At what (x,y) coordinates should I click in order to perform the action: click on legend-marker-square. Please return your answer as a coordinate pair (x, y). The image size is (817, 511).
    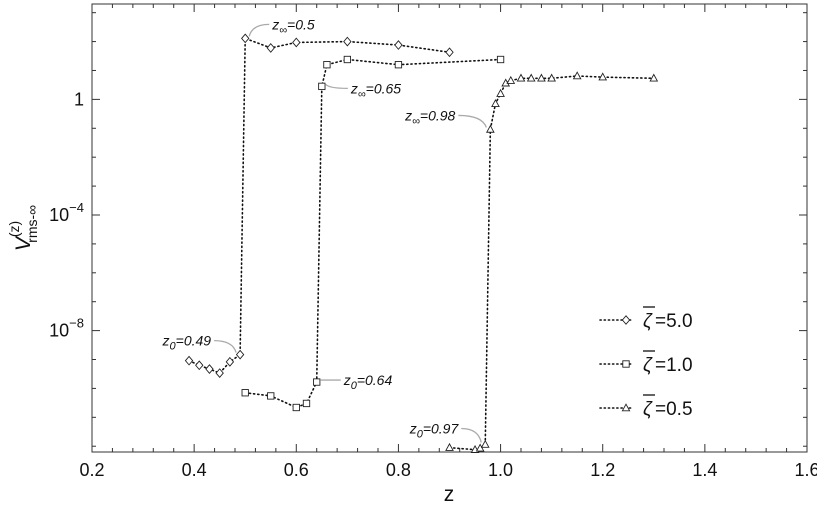
    Looking at the image, I should click on (626, 364).